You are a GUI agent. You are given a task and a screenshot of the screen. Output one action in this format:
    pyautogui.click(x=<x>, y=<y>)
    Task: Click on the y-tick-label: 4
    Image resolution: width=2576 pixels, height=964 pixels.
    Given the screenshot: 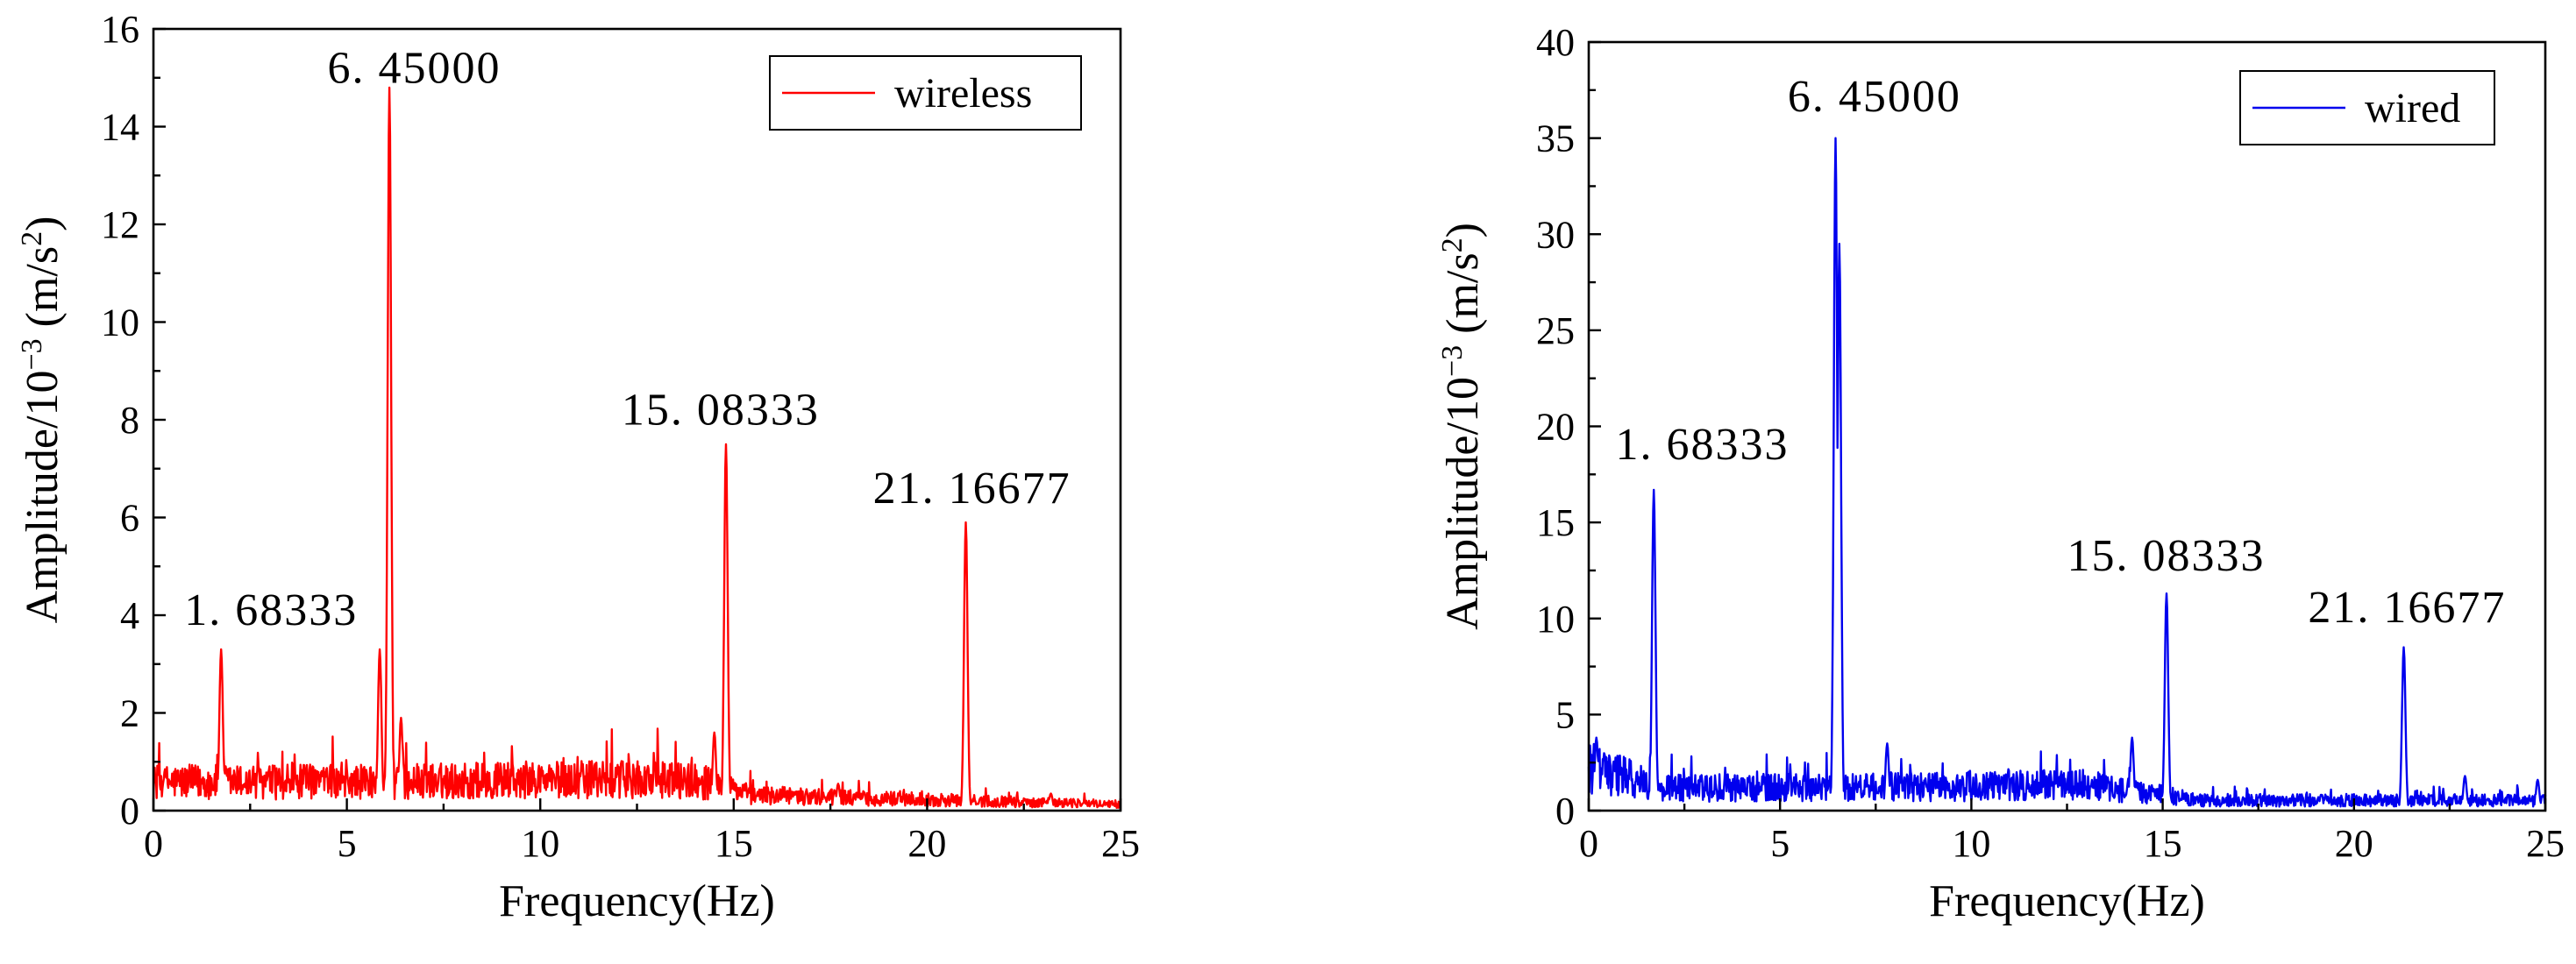 What is the action you would take?
    pyautogui.click(x=129, y=615)
    